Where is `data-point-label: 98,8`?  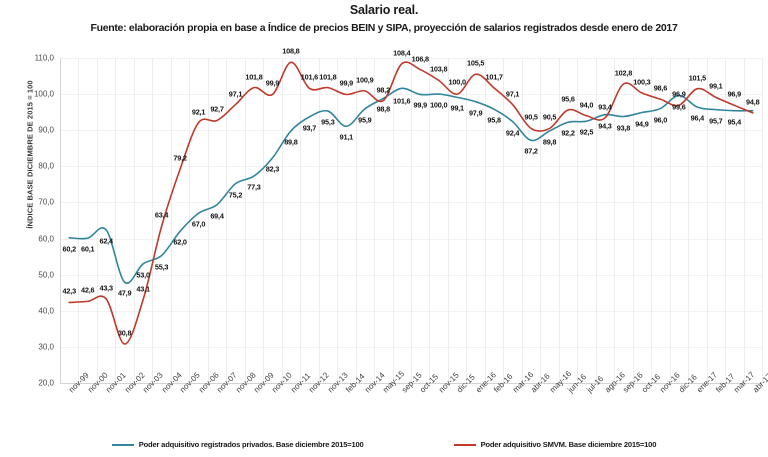 data-point-label: 98,8 is located at coordinates (383, 109).